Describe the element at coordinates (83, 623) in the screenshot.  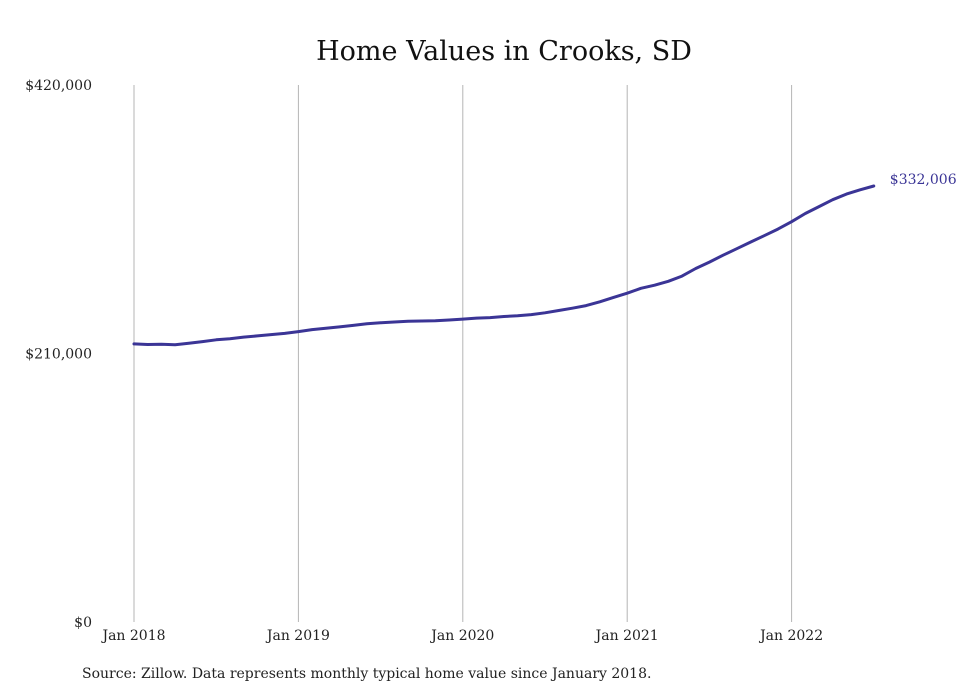
I see `y-tick-label: $0` at that location.